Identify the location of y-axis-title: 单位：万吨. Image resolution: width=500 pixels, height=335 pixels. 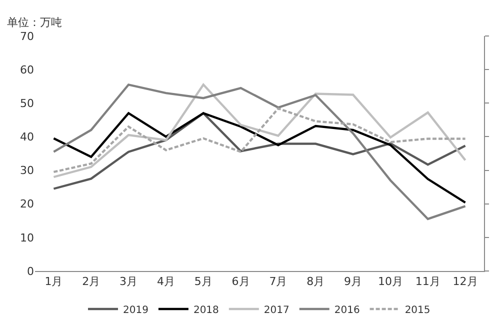
(34, 22).